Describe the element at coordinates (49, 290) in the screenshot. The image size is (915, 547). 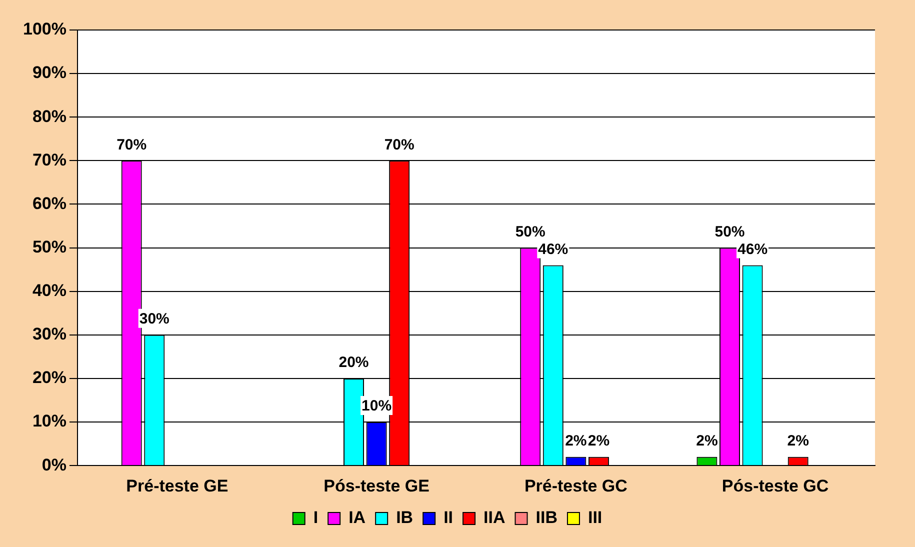
I see `y-tick-label: 40%` at that location.